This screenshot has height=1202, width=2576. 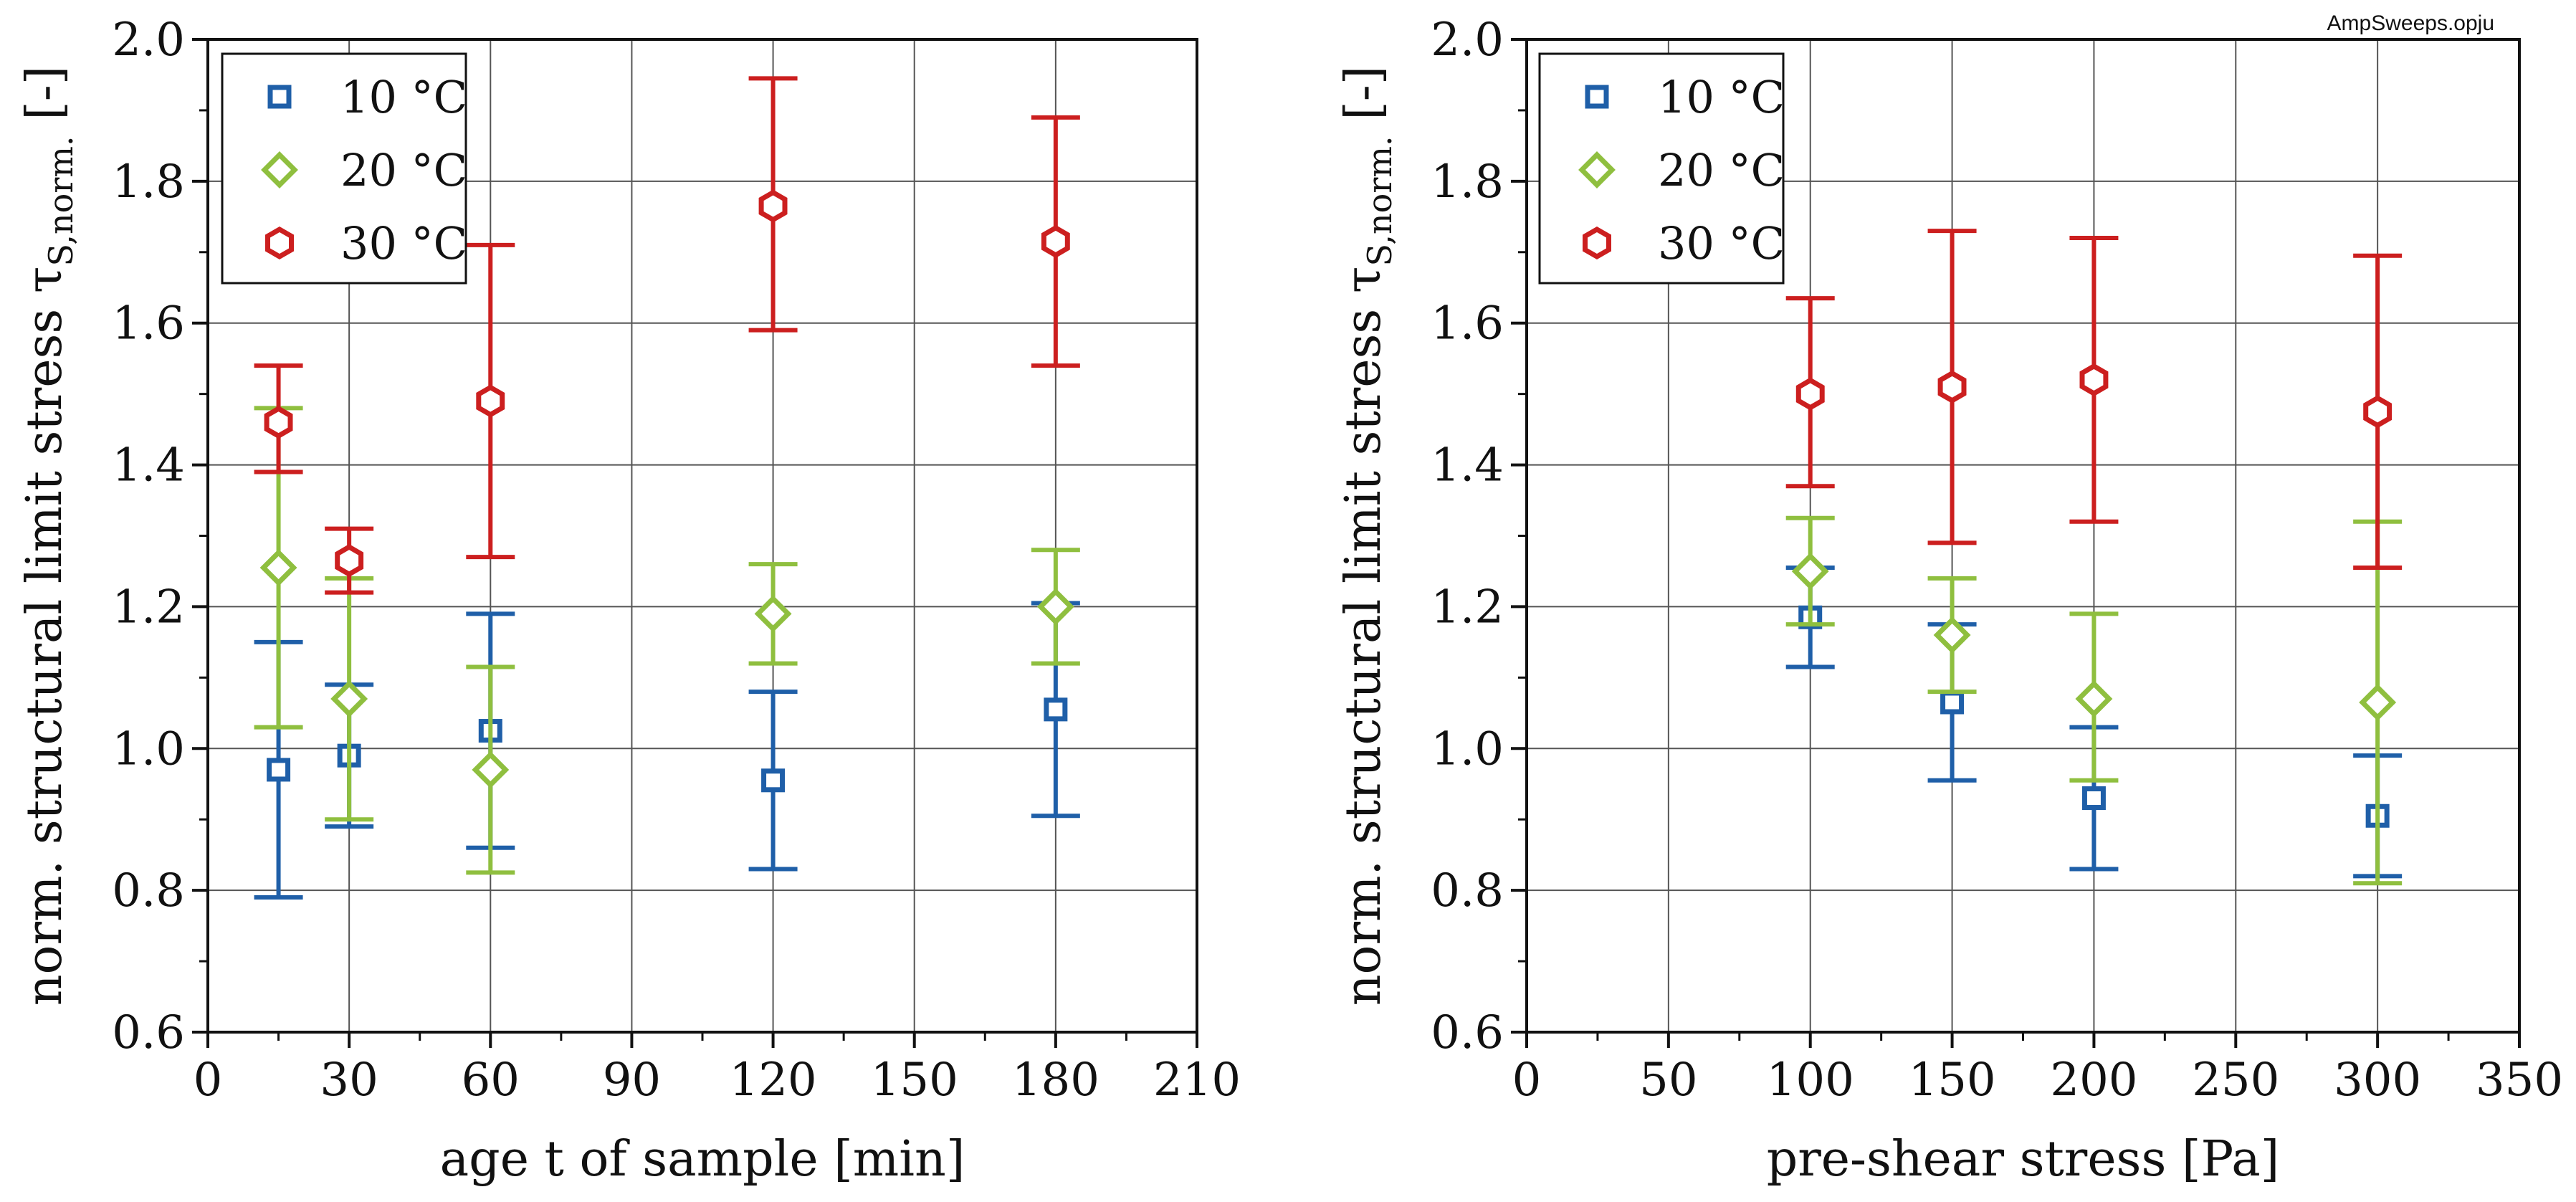 What do you see at coordinates (2377, 1080) in the screenshot?
I see `x-tick-label: 300` at bounding box center [2377, 1080].